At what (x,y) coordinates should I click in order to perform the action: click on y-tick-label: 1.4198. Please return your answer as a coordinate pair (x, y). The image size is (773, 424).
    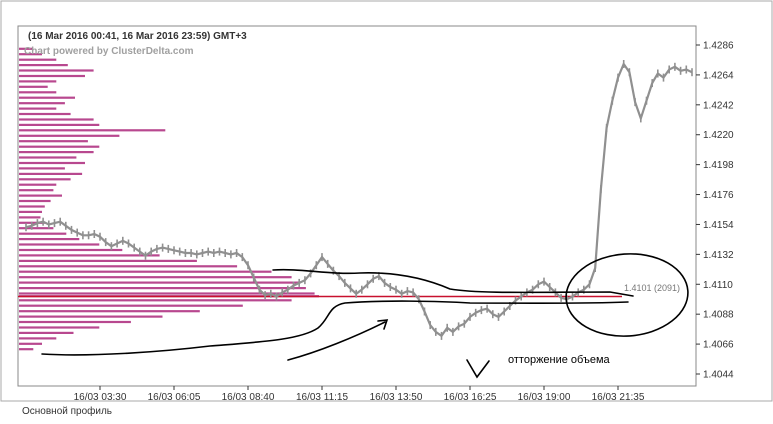
    Looking at the image, I should click on (718, 165).